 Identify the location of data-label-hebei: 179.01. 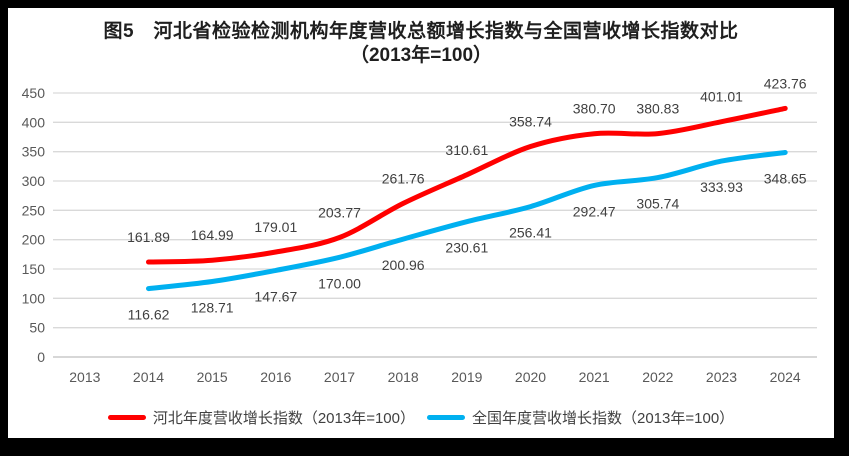
(275, 227).